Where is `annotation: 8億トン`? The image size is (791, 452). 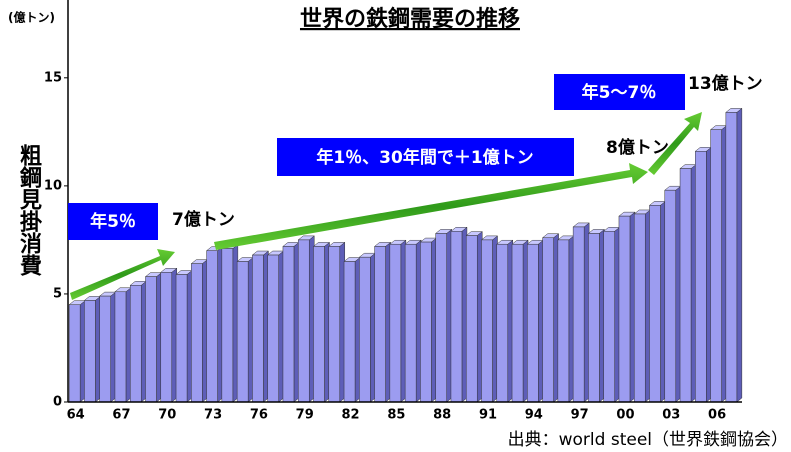 annotation: 8億トン is located at coordinates (637, 147).